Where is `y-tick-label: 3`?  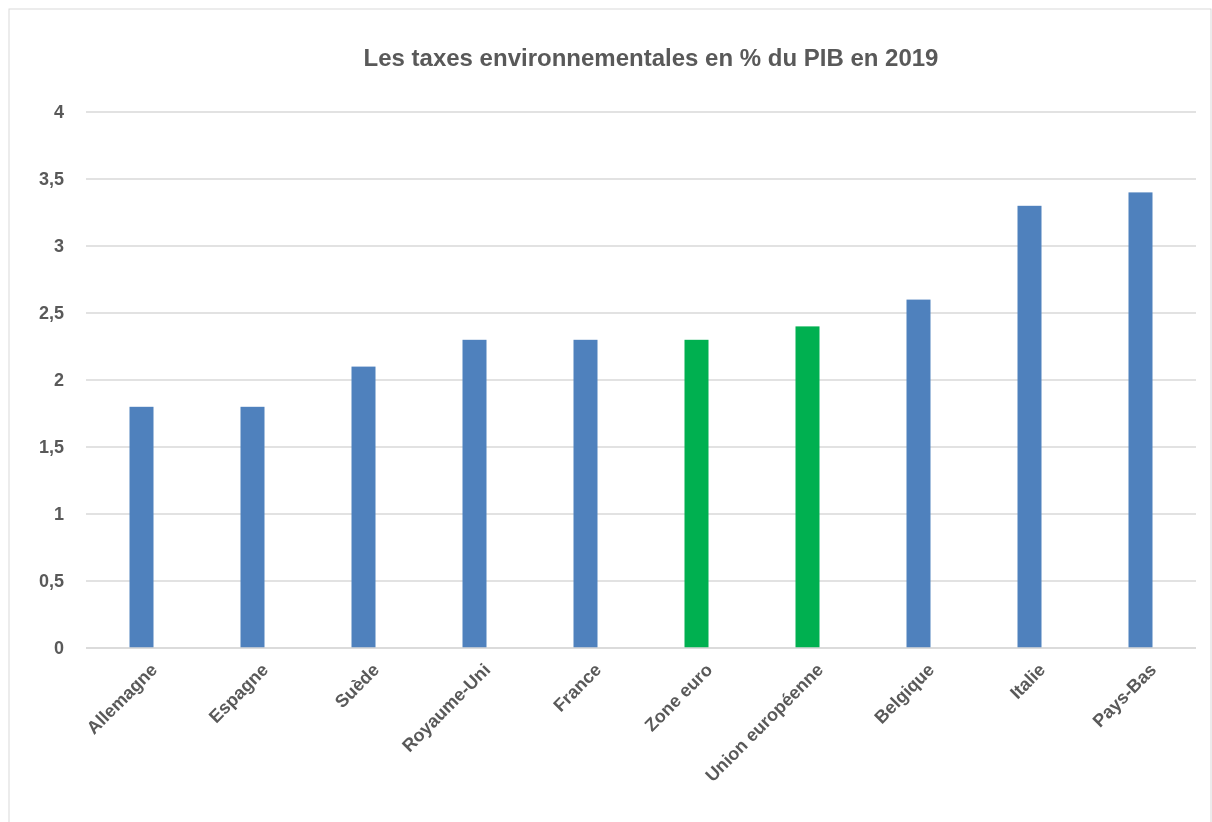 y-tick-label: 3 is located at coordinates (58, 246).